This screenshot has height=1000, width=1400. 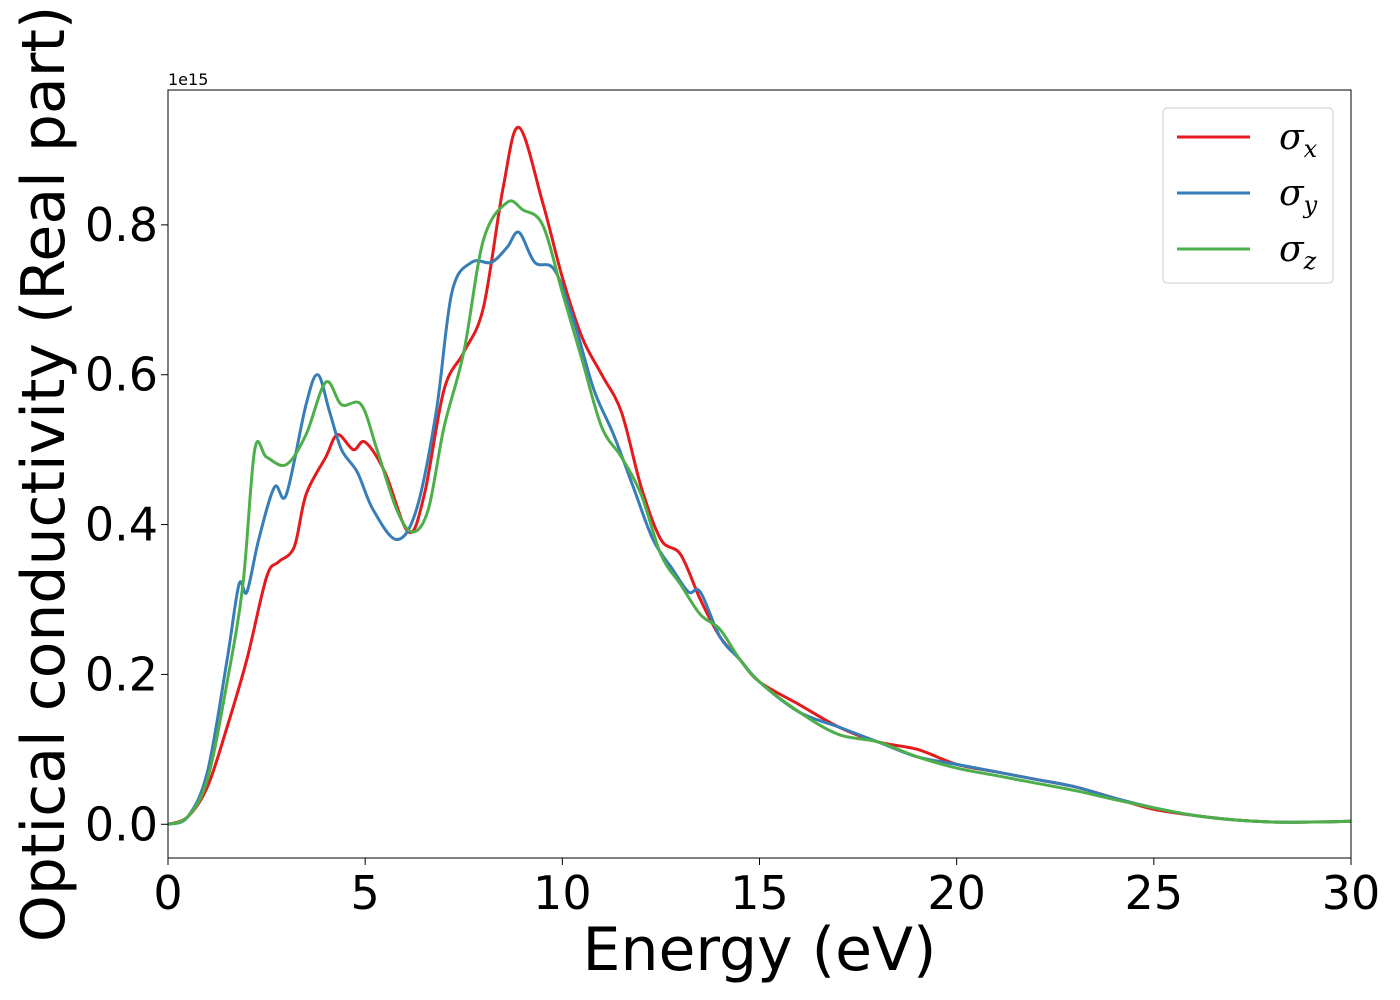 I want to click on y-offset-label: 1e15, so click(x=188, y=79).